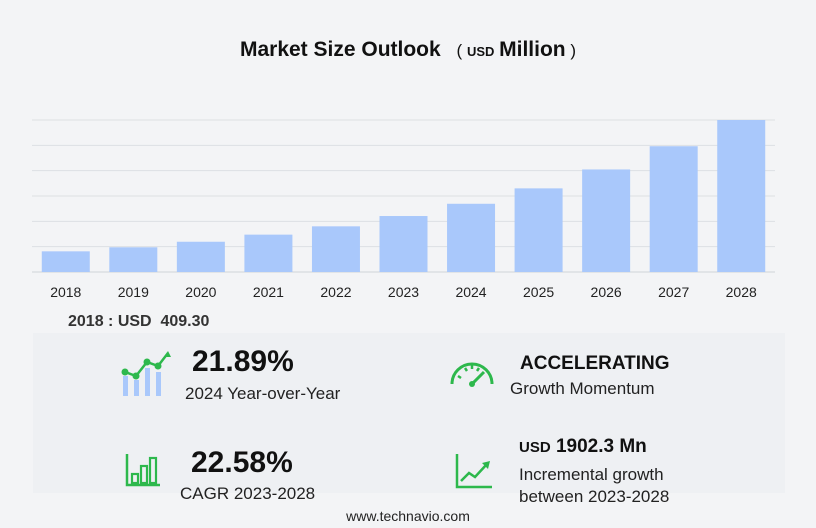 Image resolution: width=816 pixels, height=528 pixels. What do you see at coordinates (594, 496) in the screenshot?
I see `incremental-label-2: between 2023-2028` at bounding box center [594, 496].